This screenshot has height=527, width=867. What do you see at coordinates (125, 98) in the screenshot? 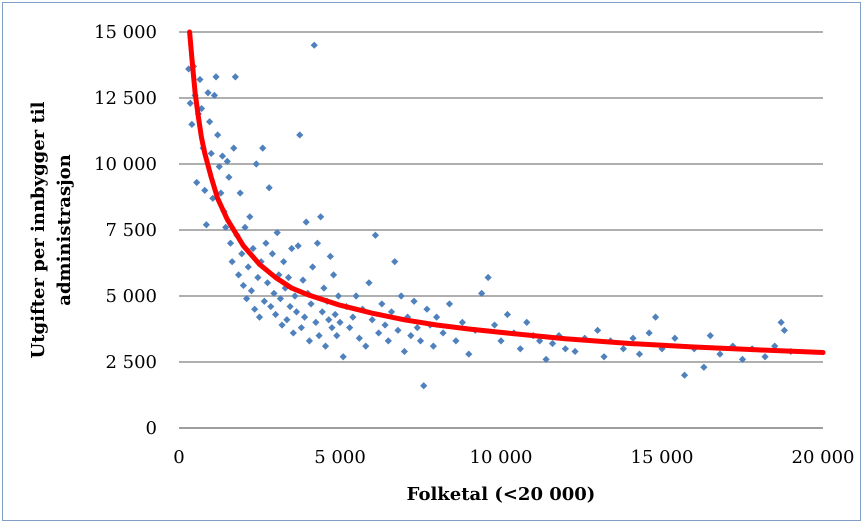
I see `y-tick-label: 12 500` at bounding box center [125, 98].